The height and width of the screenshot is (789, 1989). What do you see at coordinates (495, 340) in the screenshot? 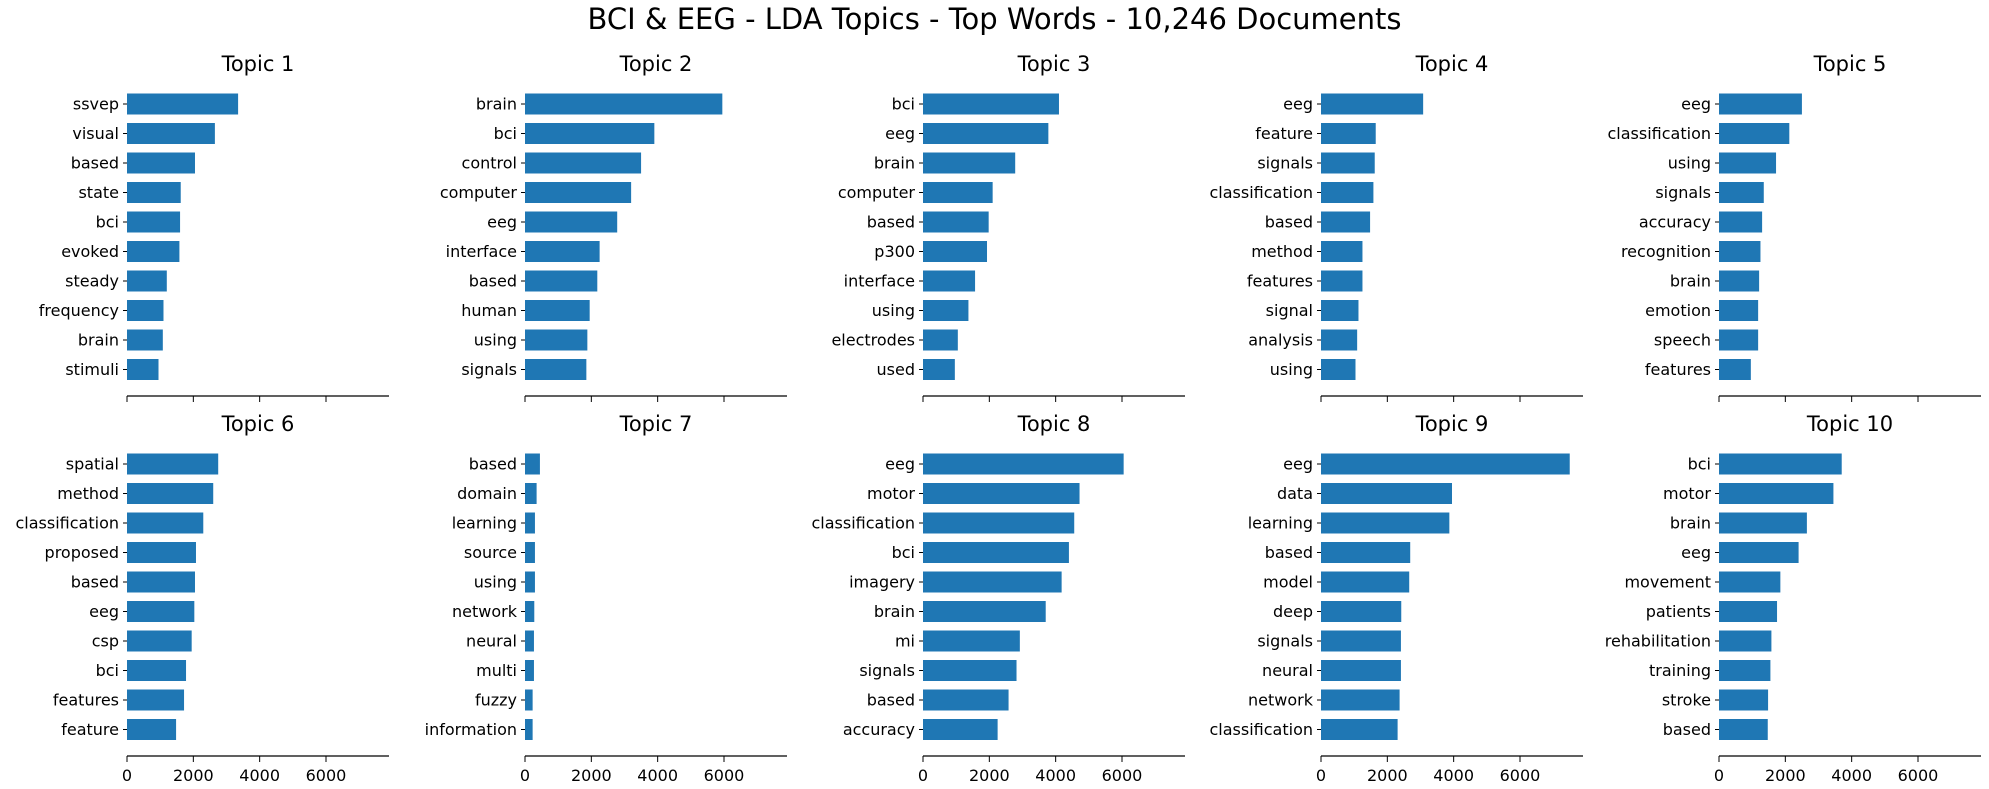
I see `category-label-topic-2-using: using` at bounding box center [495, 340].